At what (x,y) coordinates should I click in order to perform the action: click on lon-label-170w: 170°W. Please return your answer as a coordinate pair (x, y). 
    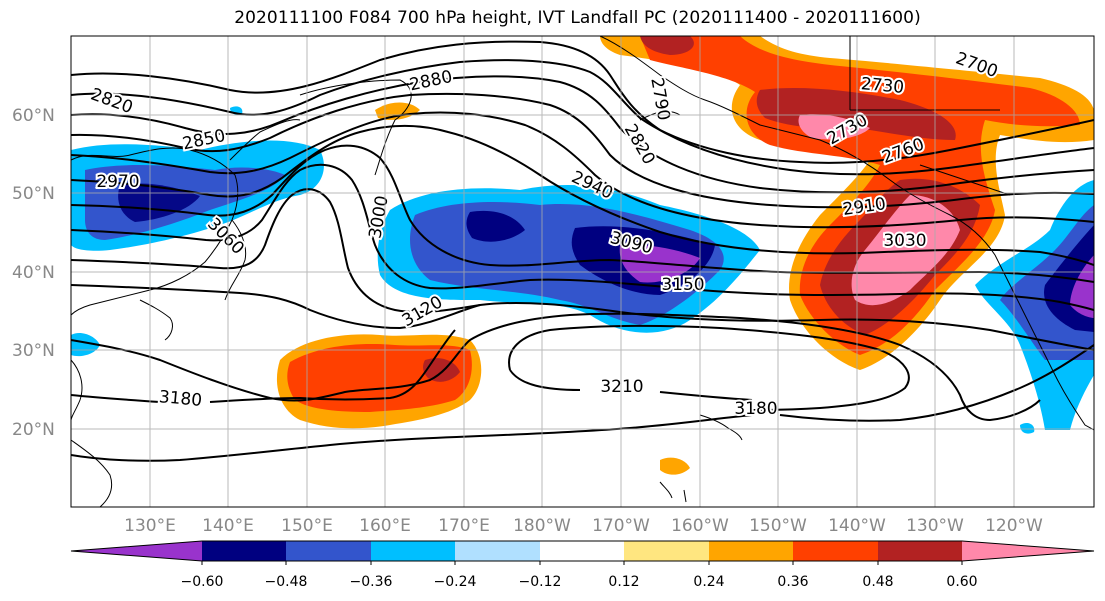
    Looking at the image, I should click on (621, 526).